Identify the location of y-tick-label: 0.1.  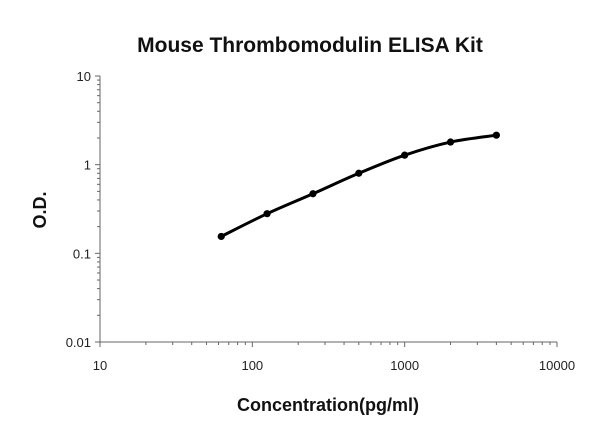
(82, 253).